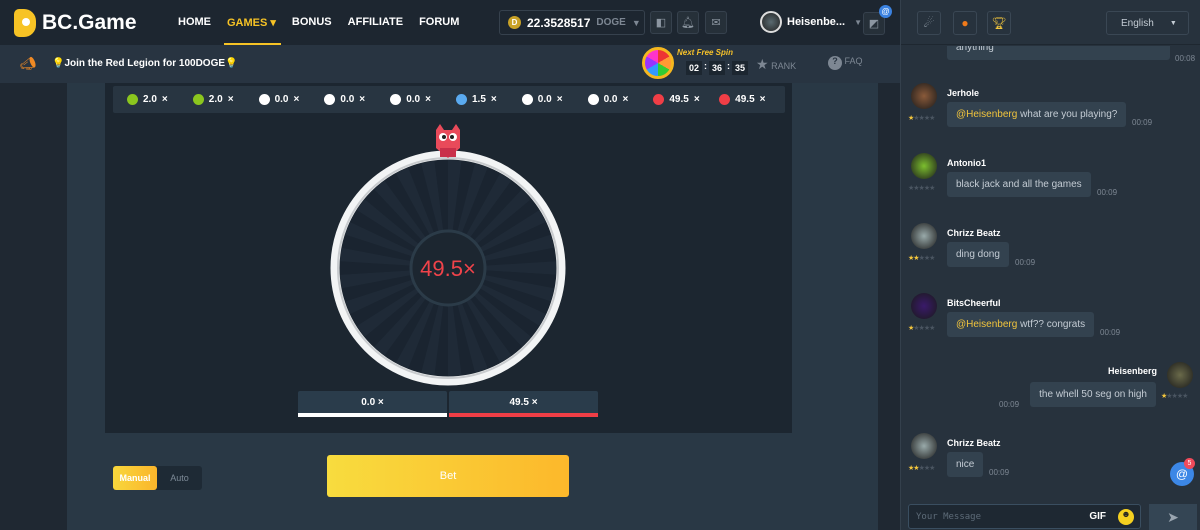 The image size is (1200, 530). I want to click on manual-tab: Manual, so click(135, 478).